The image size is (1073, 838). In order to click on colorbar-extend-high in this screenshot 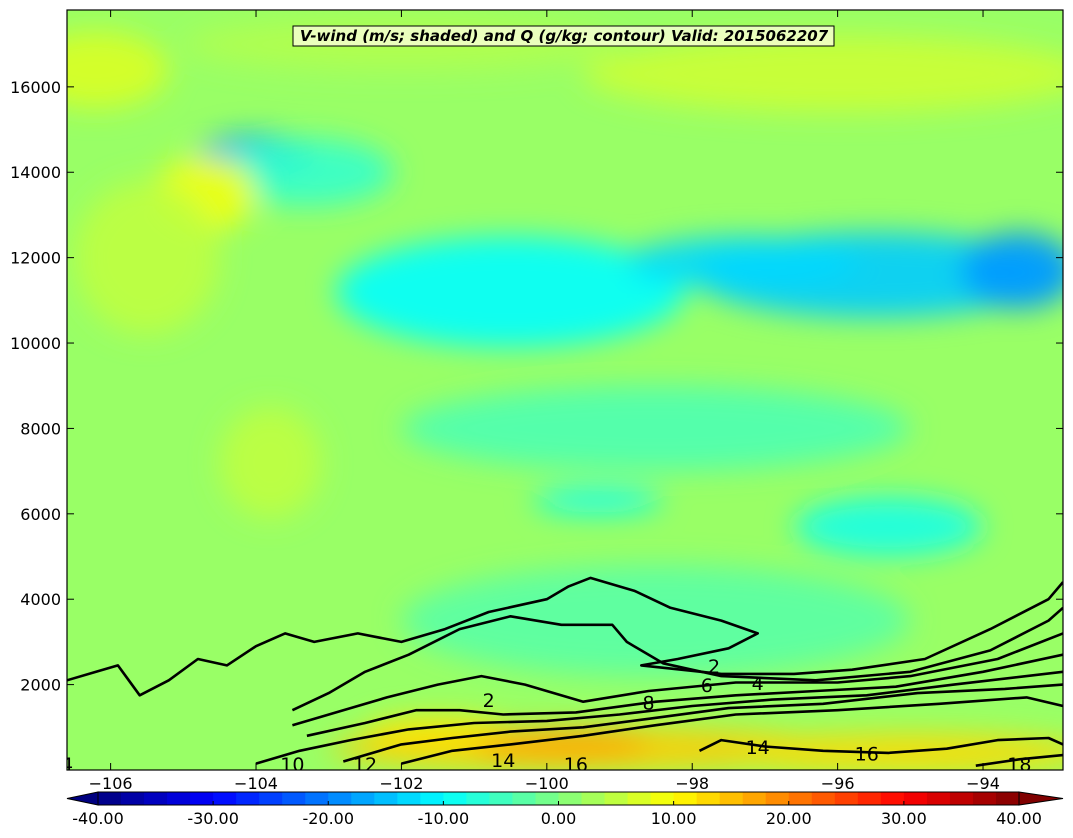, I will do `click(1041, 798)`.